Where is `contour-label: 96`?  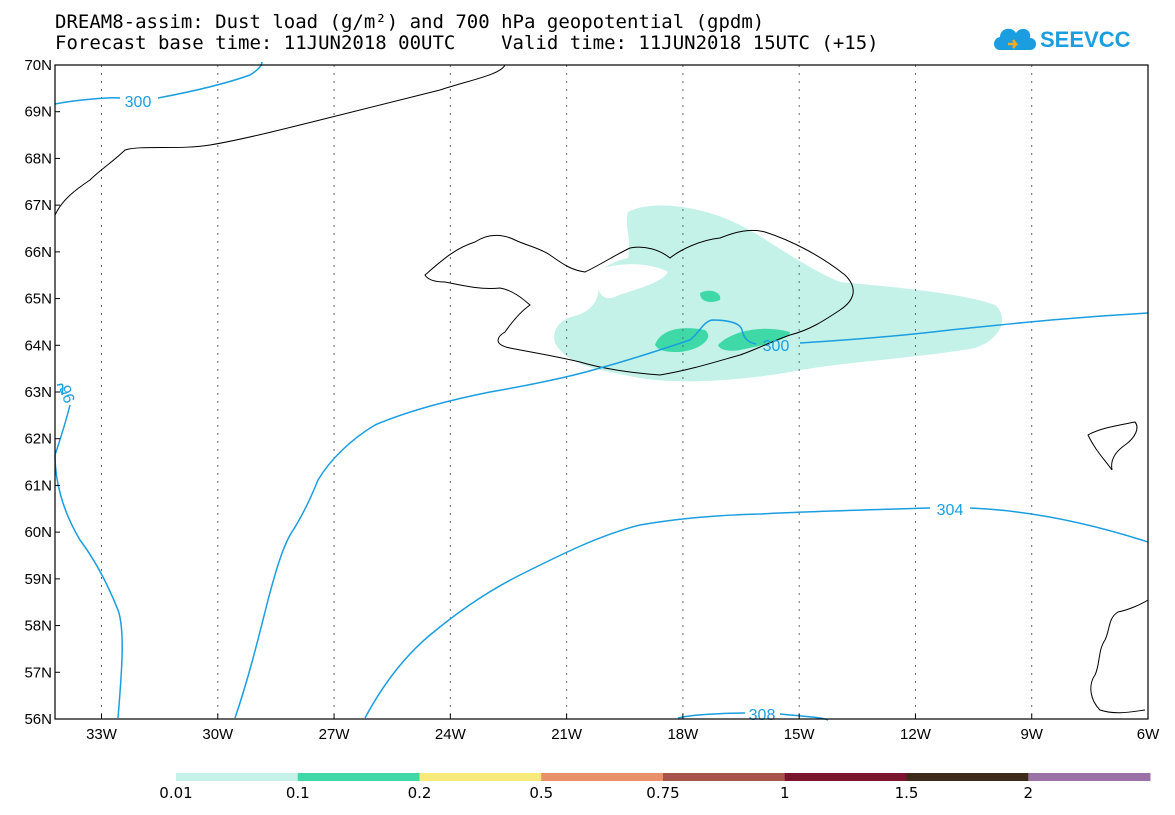
contour-label: 96 is located at coordinates (66, 394).